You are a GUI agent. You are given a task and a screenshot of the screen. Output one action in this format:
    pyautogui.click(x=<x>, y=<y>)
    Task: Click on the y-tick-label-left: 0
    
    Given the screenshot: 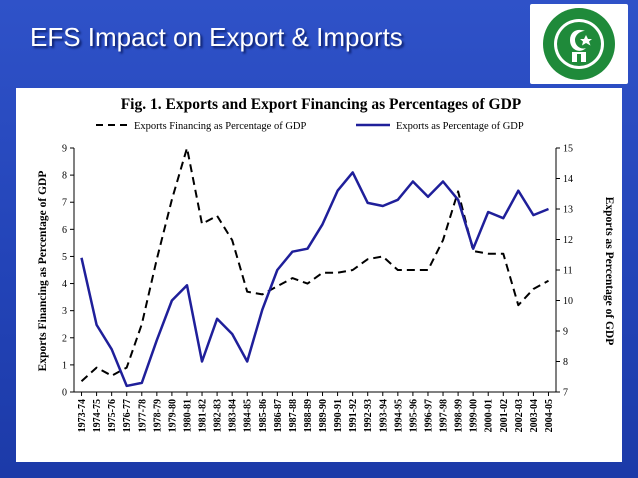 What is the action you would take?
    pyautogui.click(x=64, y=393)
    